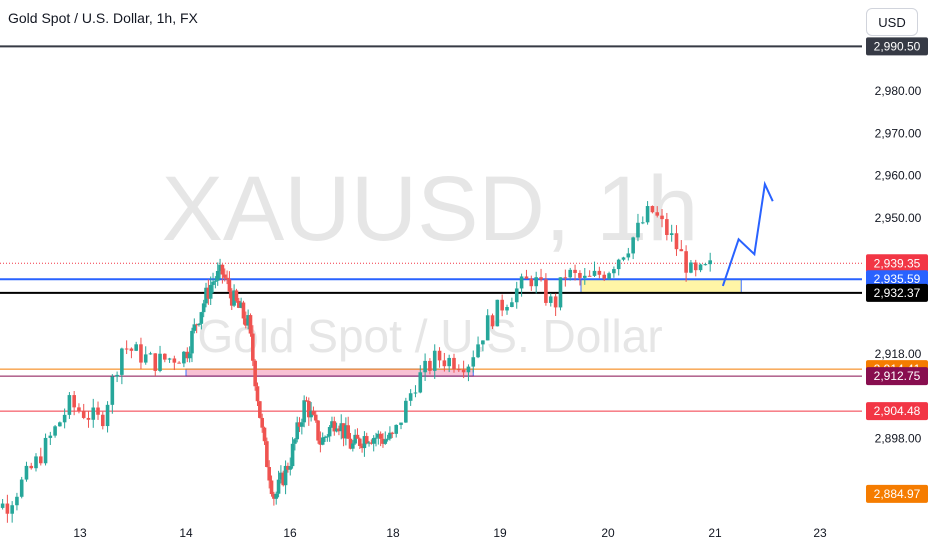 The height and width of the screenshot is (550, 932). Describe the element at coordinates (898, 354) in the screenshot. I see `y-tick-label: 2,918.00` at that location.